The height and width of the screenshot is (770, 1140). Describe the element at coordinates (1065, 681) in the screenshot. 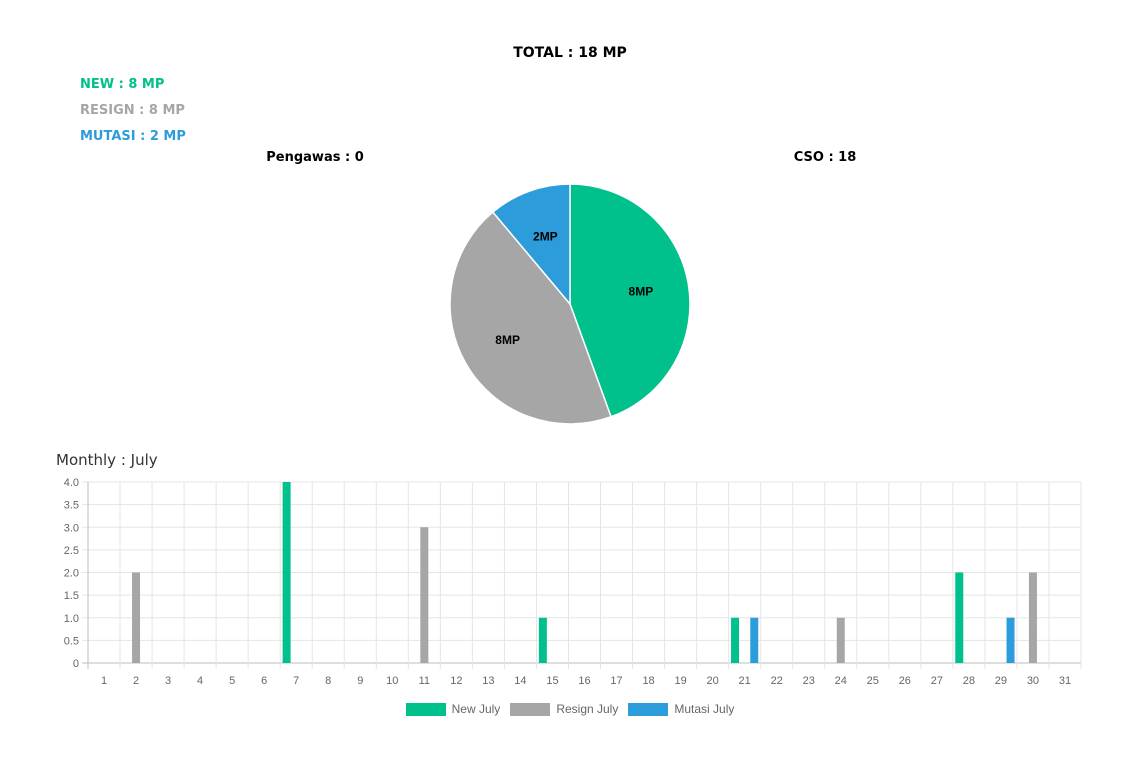

I see `x-tick-label: 31` at that location.